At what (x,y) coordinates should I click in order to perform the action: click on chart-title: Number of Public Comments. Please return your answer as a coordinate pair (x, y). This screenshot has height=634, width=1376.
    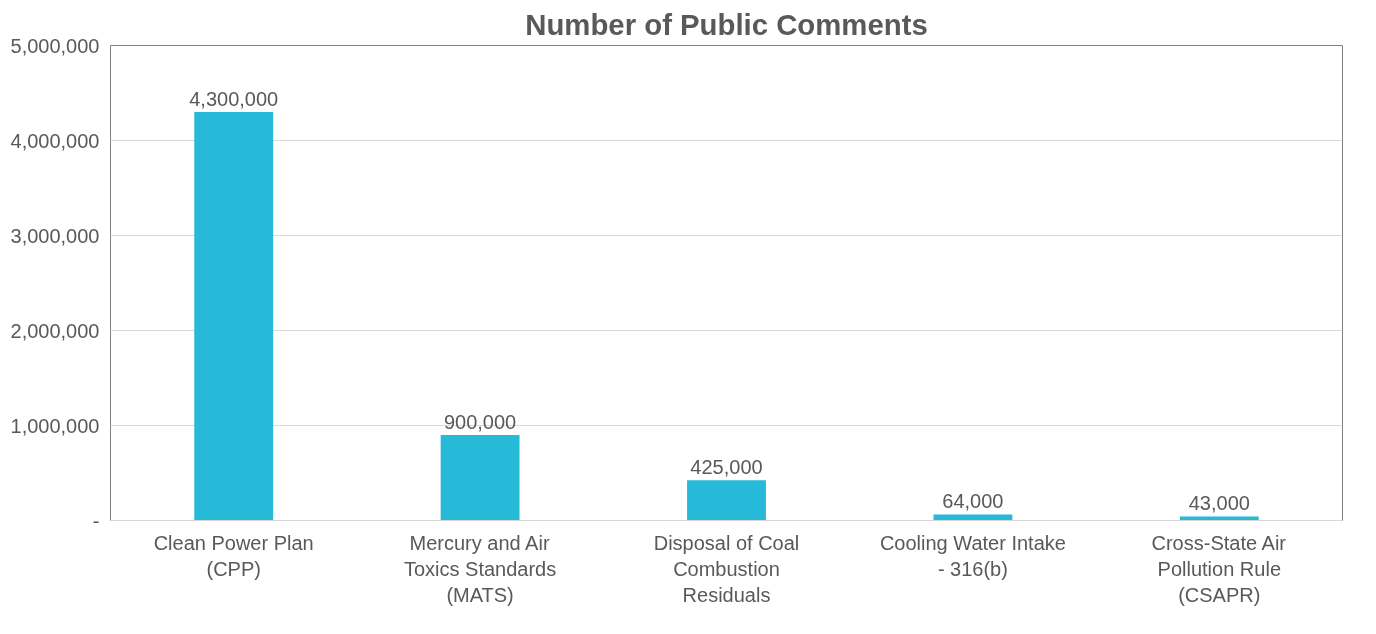
    Looking at the image, I should click on (726, 24).